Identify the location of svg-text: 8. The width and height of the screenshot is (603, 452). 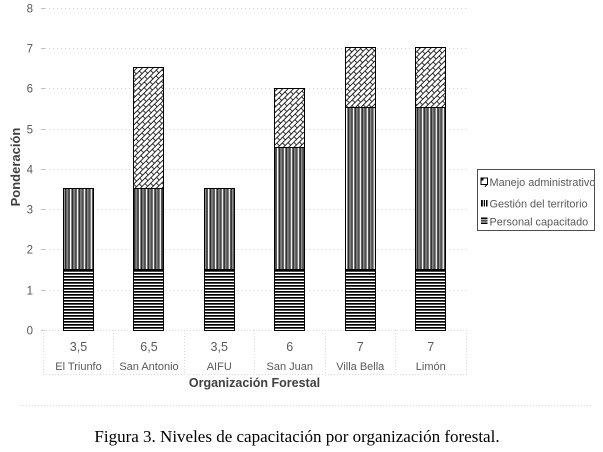
(30, 10).